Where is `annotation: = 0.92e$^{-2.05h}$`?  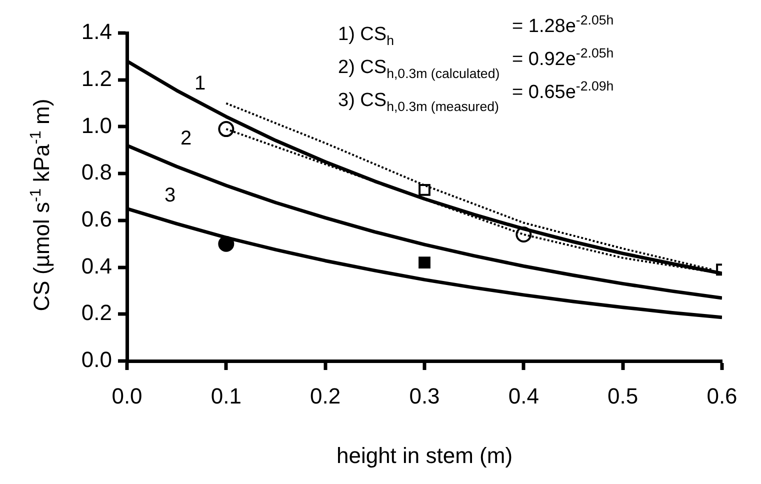 annotation: = 0.92e$^{-2.05h}$ is located at coordinates (563, 59).